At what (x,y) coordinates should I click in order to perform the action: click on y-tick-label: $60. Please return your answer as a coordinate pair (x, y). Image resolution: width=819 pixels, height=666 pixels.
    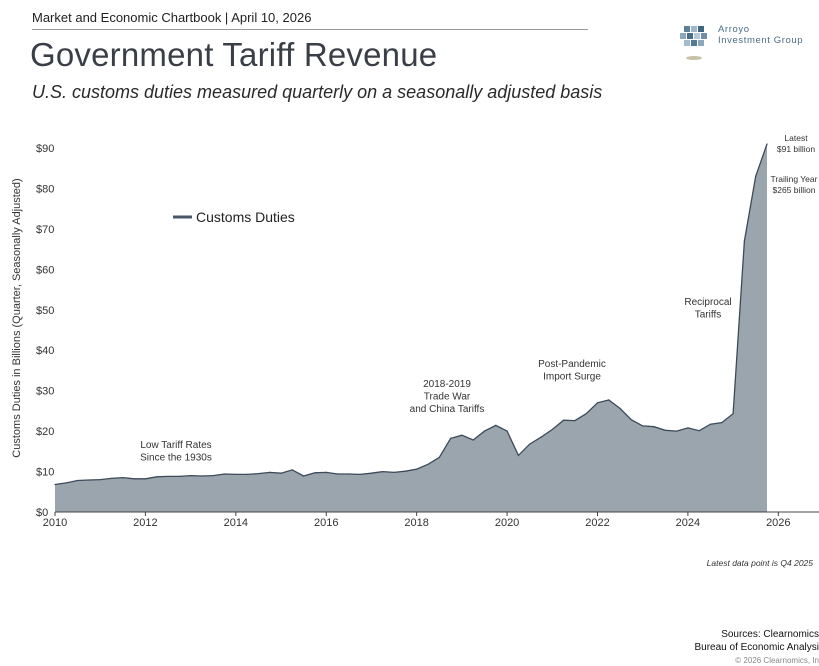
    Looking at the image, I should click on (45, 270).